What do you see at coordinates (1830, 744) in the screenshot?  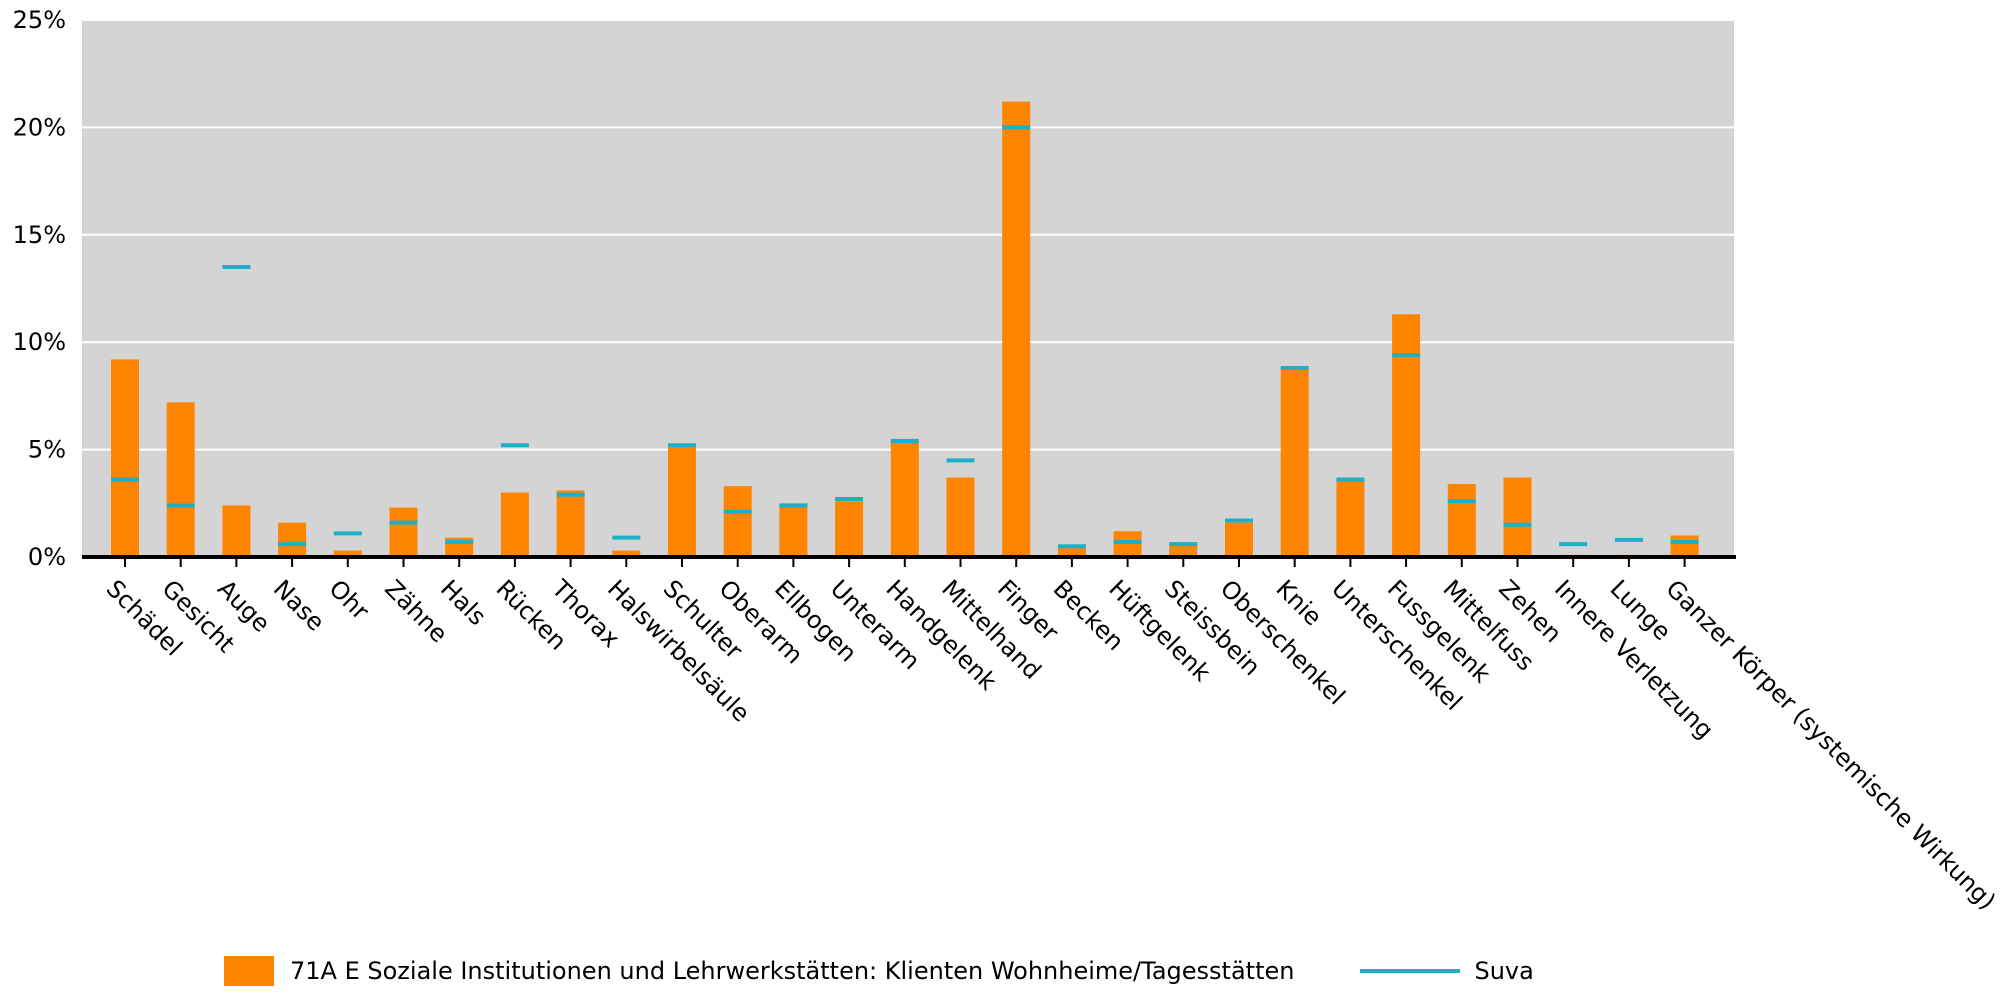 I see `category-label: Ganzer Körper (systemische Wirkung)` at bounding box center [1830, 744].